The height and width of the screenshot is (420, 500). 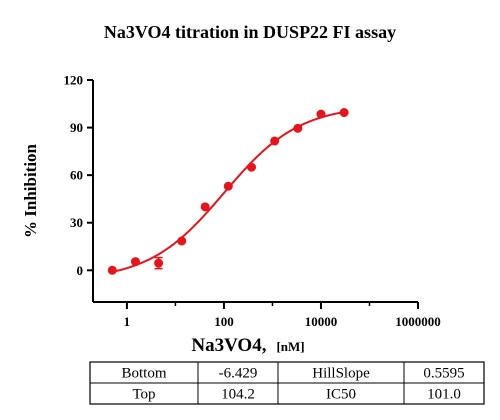 What do you see at coordinates (290, 346) in the screenshot?
I see `x-axis-label-unit: [nM]` at bounding box center [290, 346].